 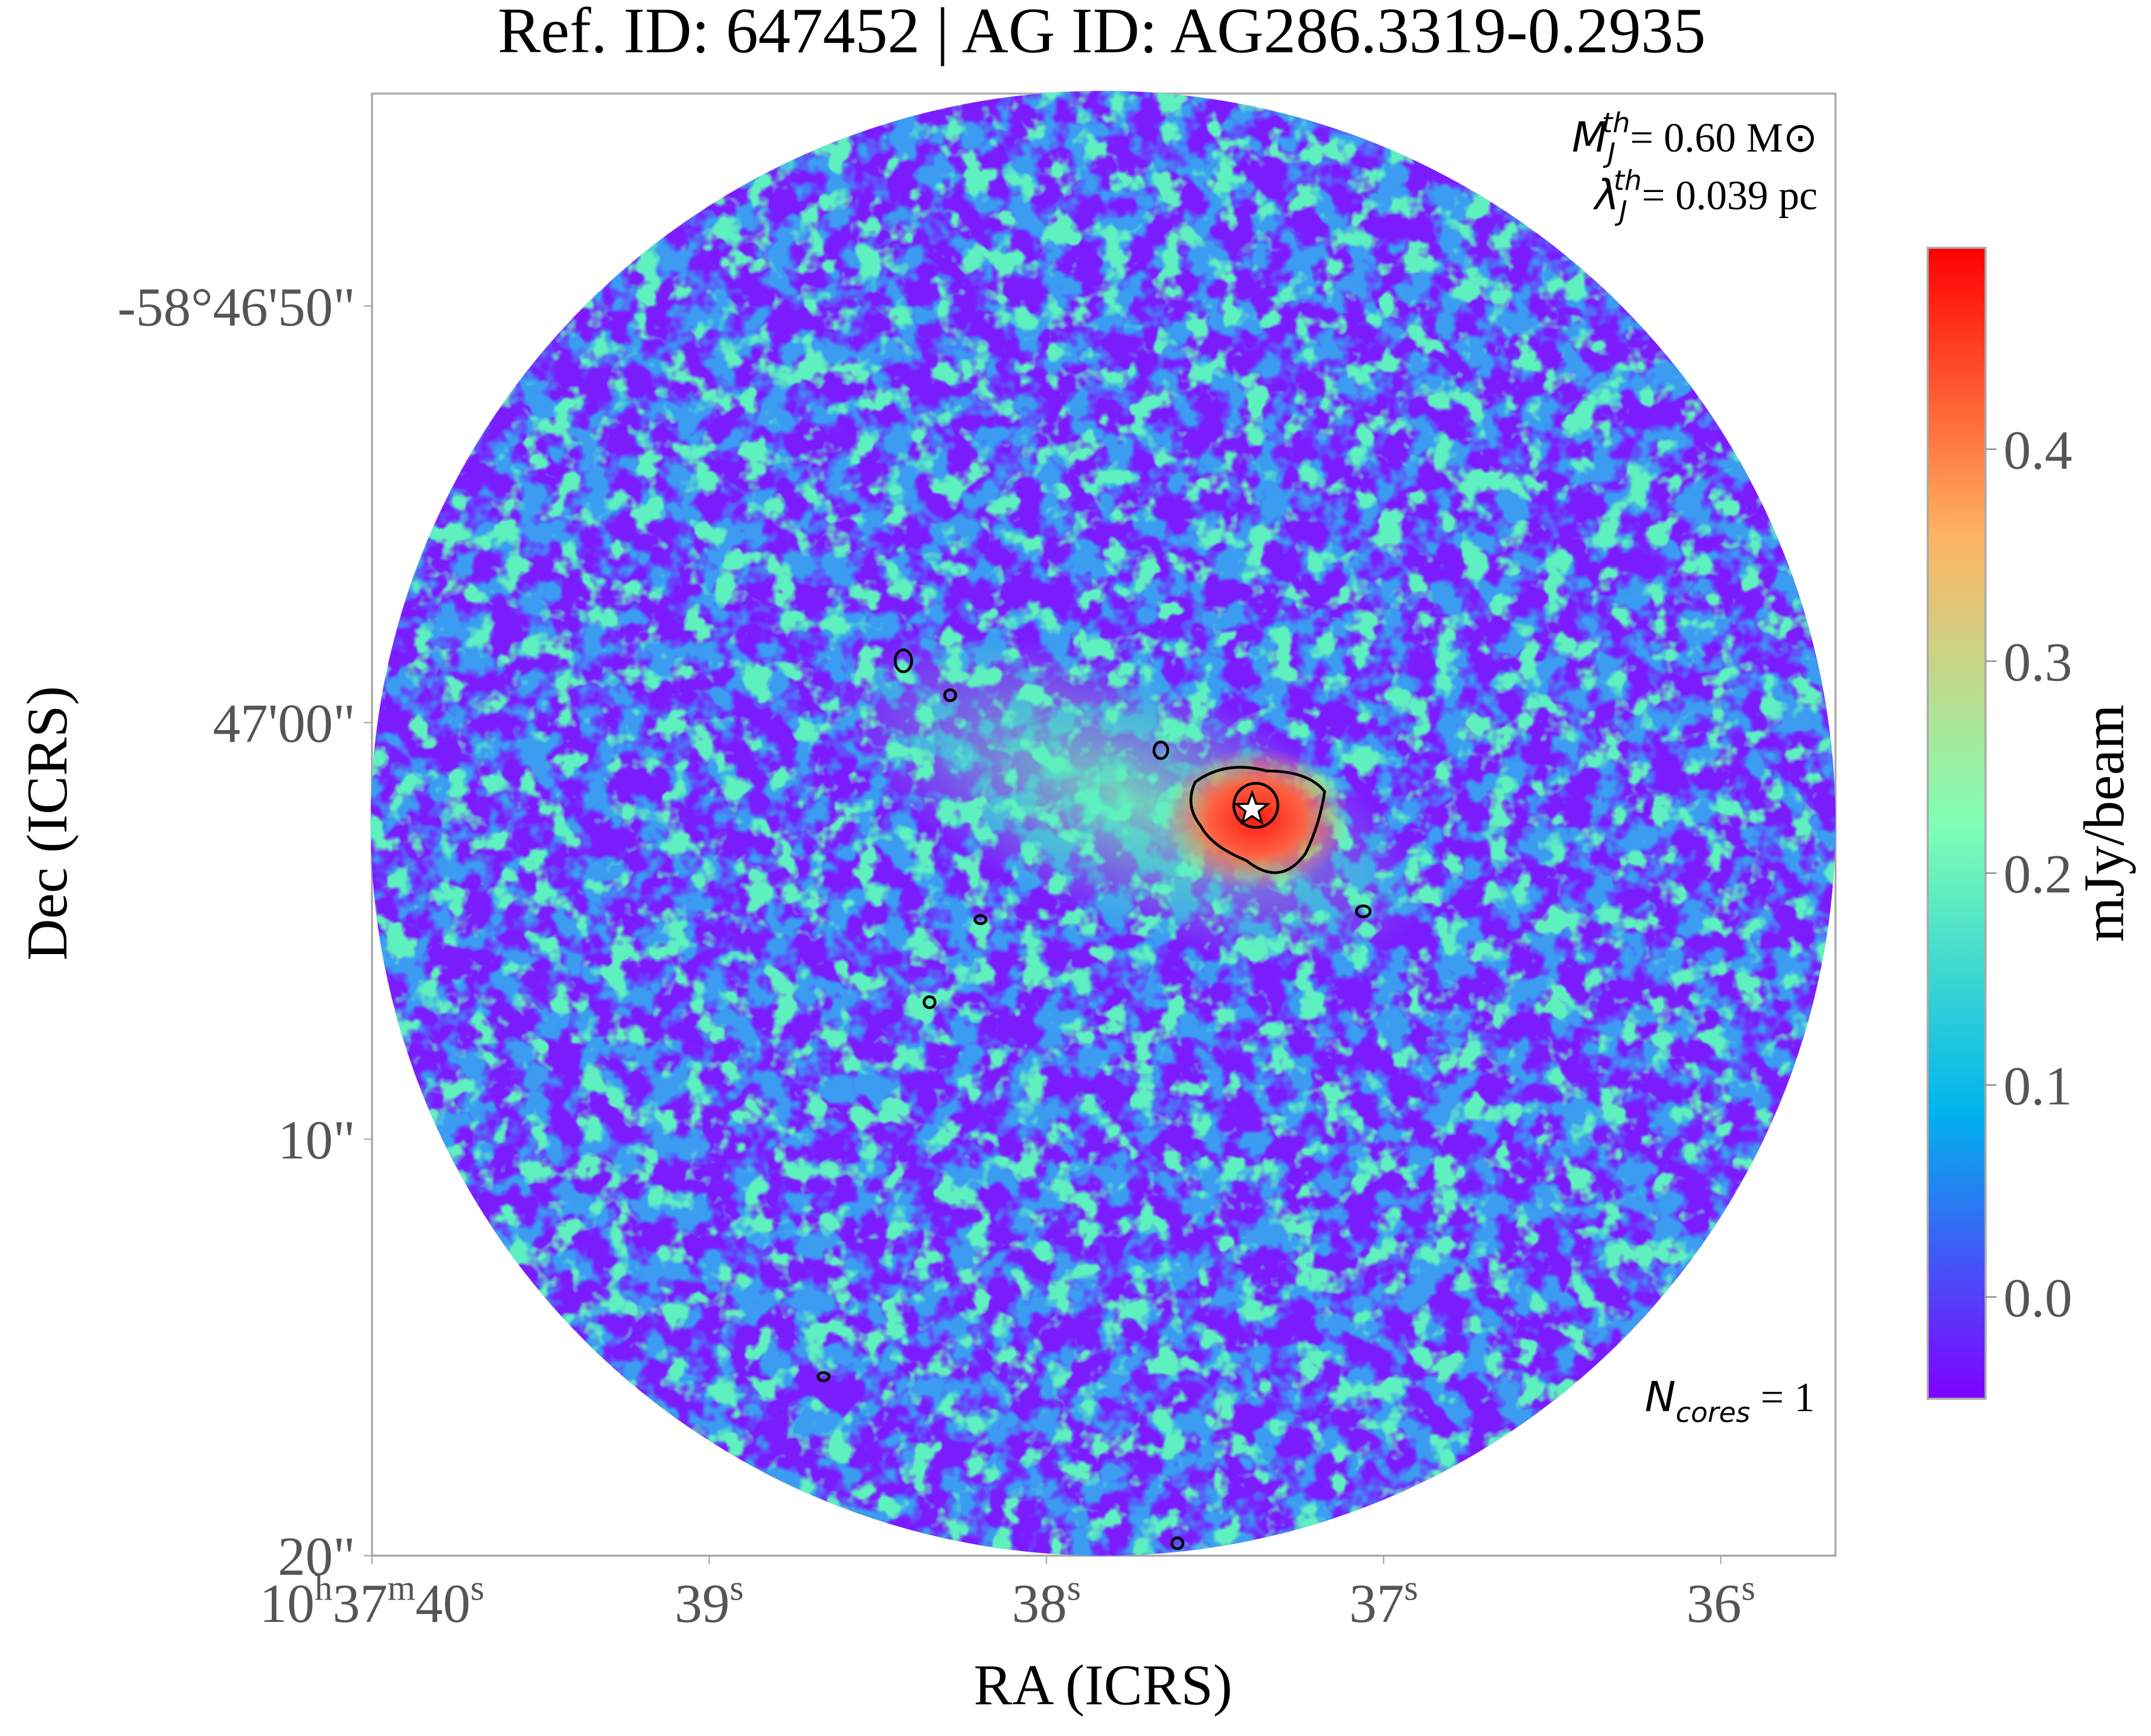 What do you see at coordinates (1046, 1600) in the screenshot?
I see `x-tick-label: 38s` at bounding box center [1046, 1600].